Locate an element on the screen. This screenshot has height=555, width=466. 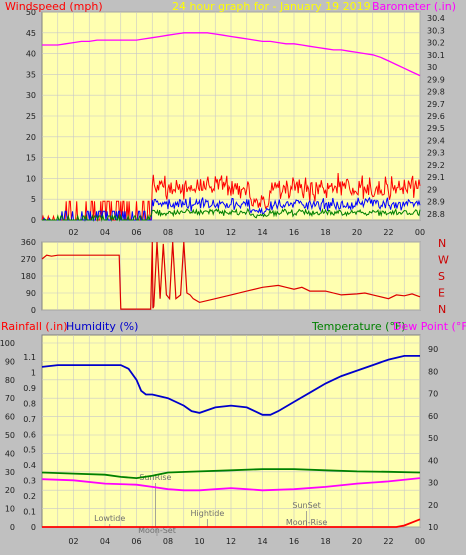
wind-direction-series is located at coordinates (231, 275).